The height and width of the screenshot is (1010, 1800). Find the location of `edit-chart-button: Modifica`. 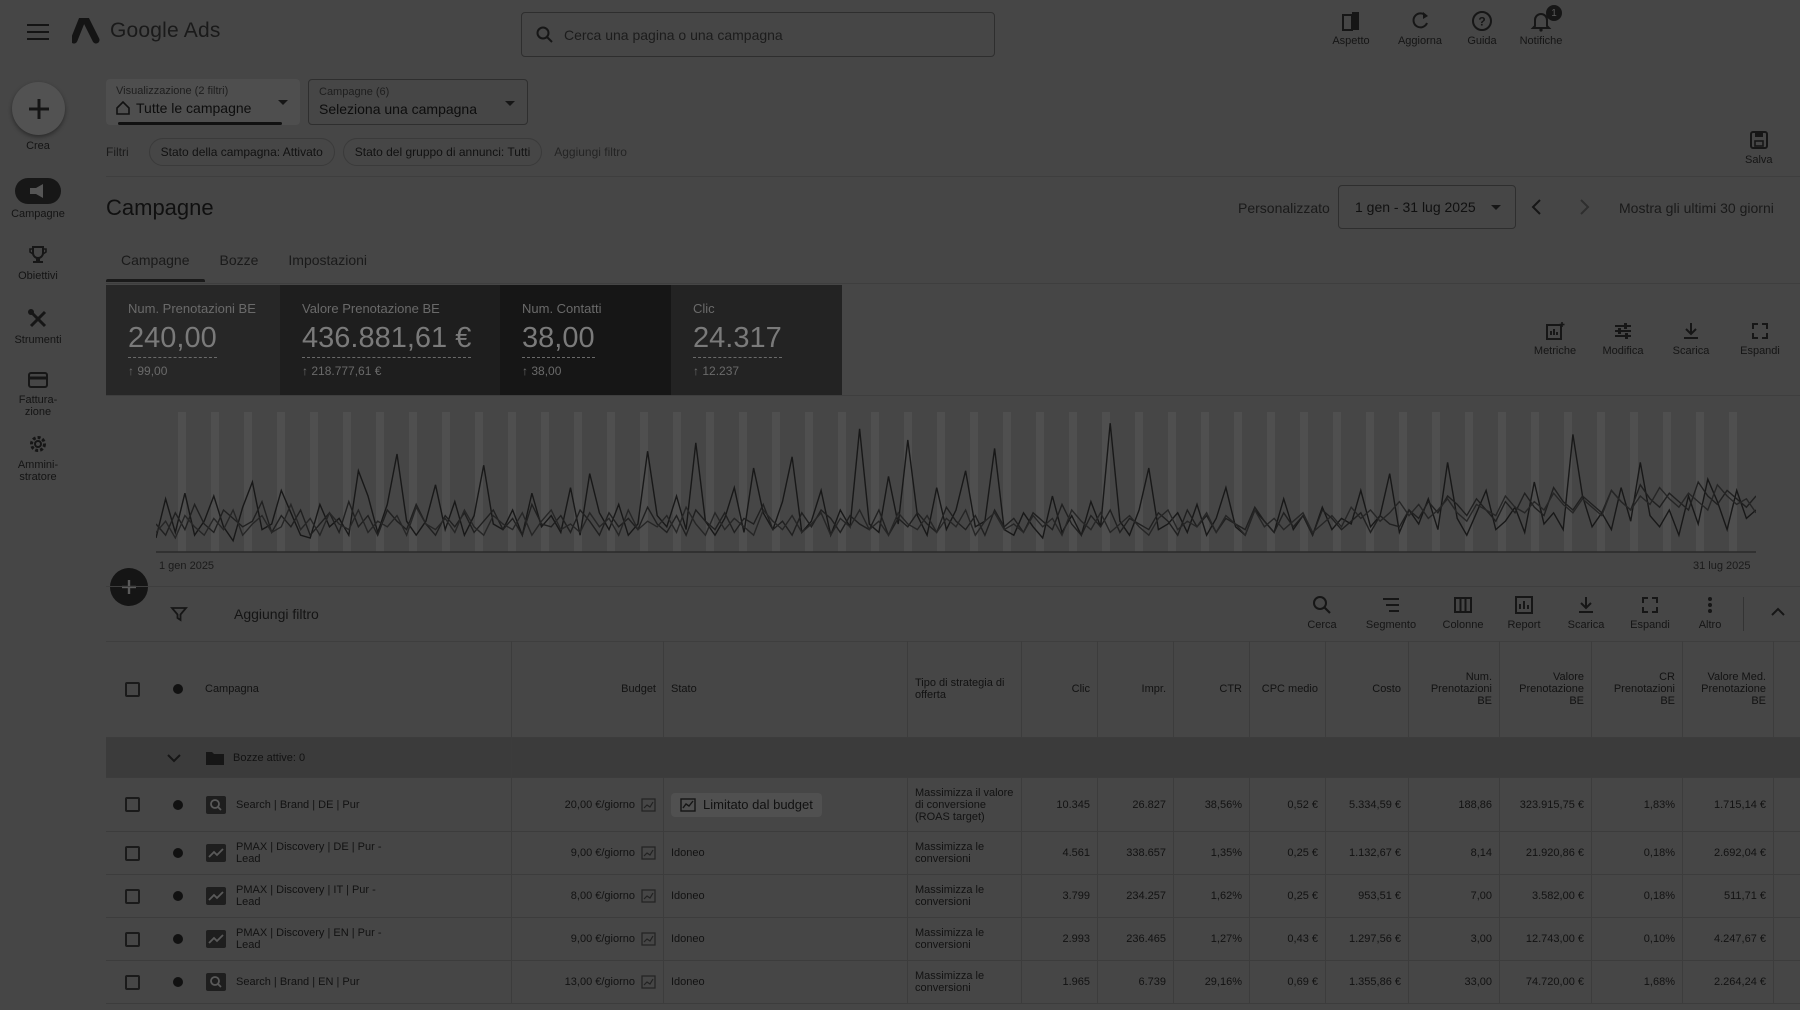

edit-chart-button: Modifica is located at coordinates (1623, 339).